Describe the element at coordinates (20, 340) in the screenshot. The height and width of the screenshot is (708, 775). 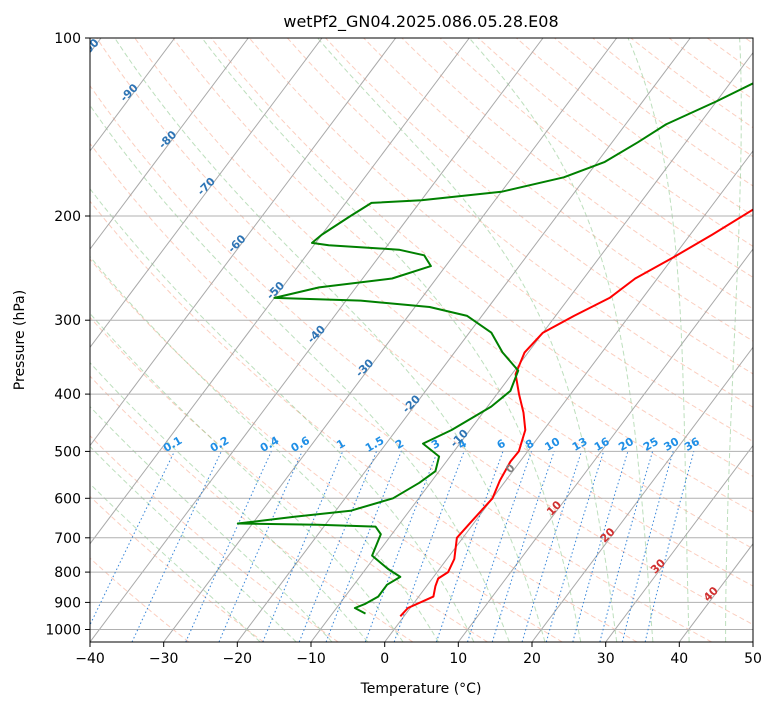
I see `y-axis-title: Pressure (hPa)` at that location.